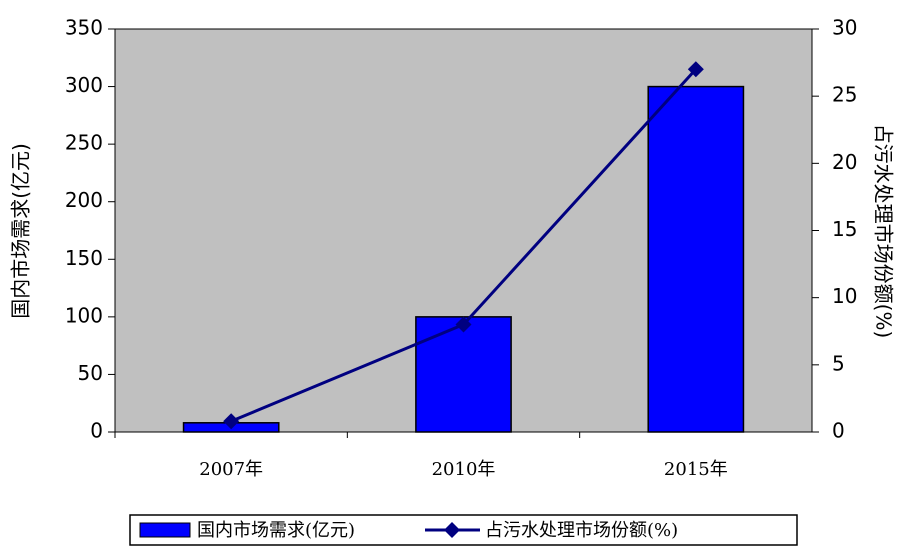  Describe the element at coordinates (84, 258) in the screenshot. I see `y-tick-label: 150` at that location.